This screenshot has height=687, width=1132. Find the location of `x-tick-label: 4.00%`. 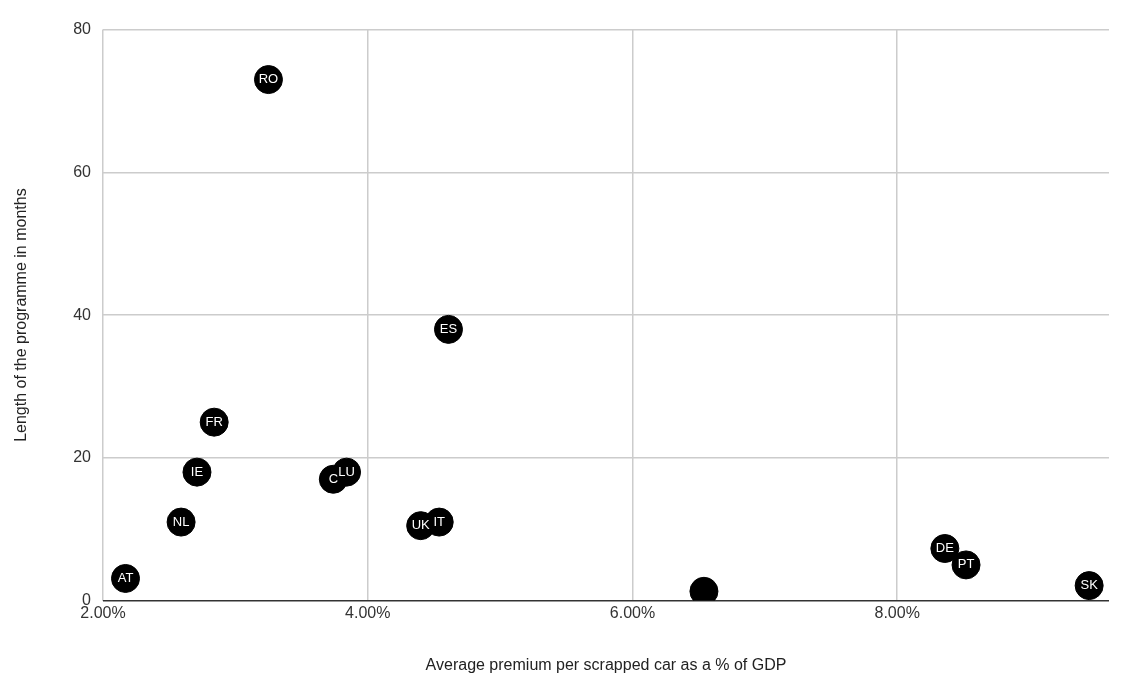

x-tick-label: 4.00% is located at coordinates (368, 612).